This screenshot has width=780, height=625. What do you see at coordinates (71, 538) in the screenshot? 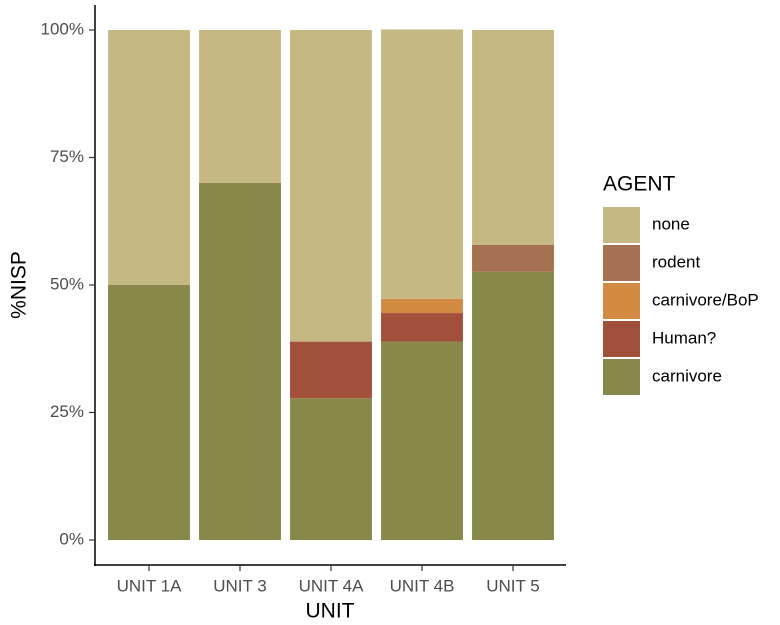
I see `y-tick-label: 0%` at bounding box center [71, 538].